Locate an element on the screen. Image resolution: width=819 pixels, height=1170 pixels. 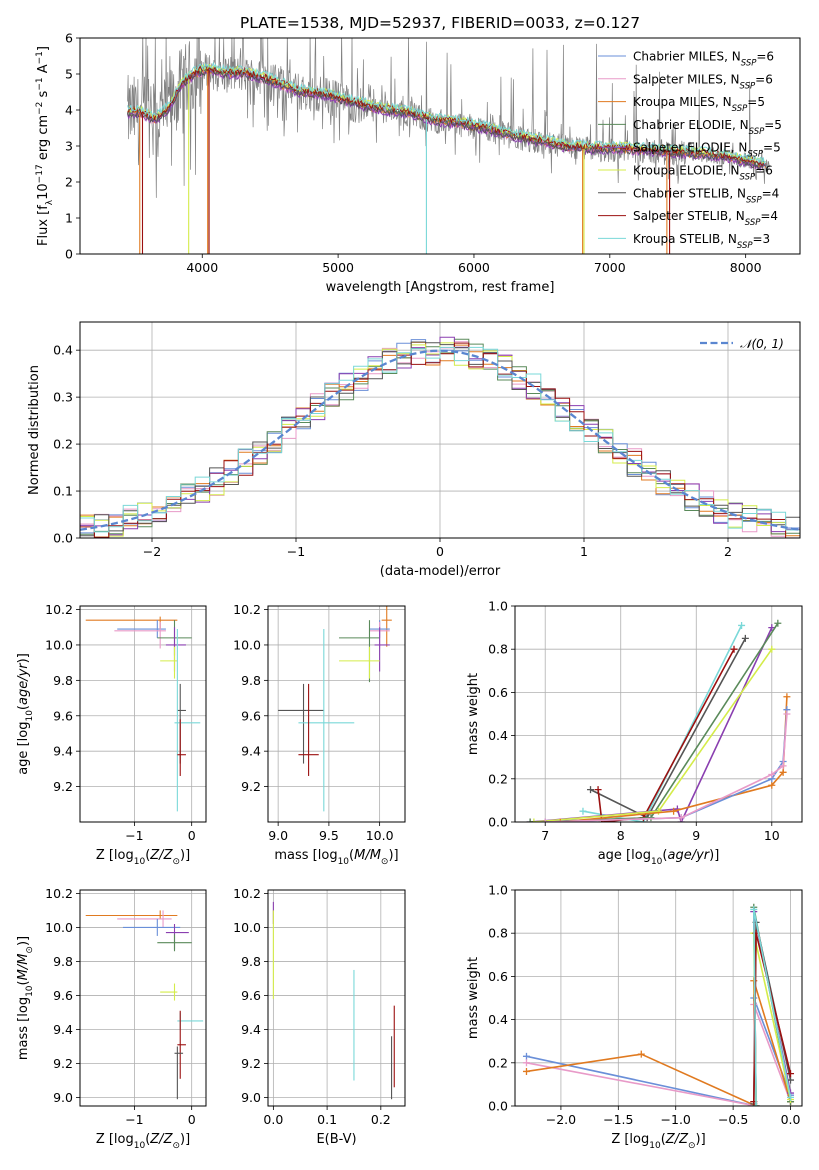
x-tick-label: −1.5 is located at coordinates (618, 1119).